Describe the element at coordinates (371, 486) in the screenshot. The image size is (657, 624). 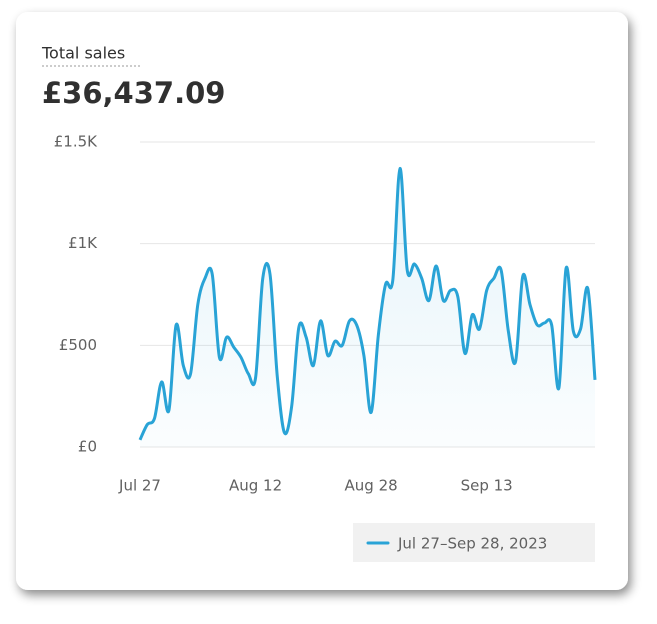
I see `x-tick-label: Aug 28` at that location.